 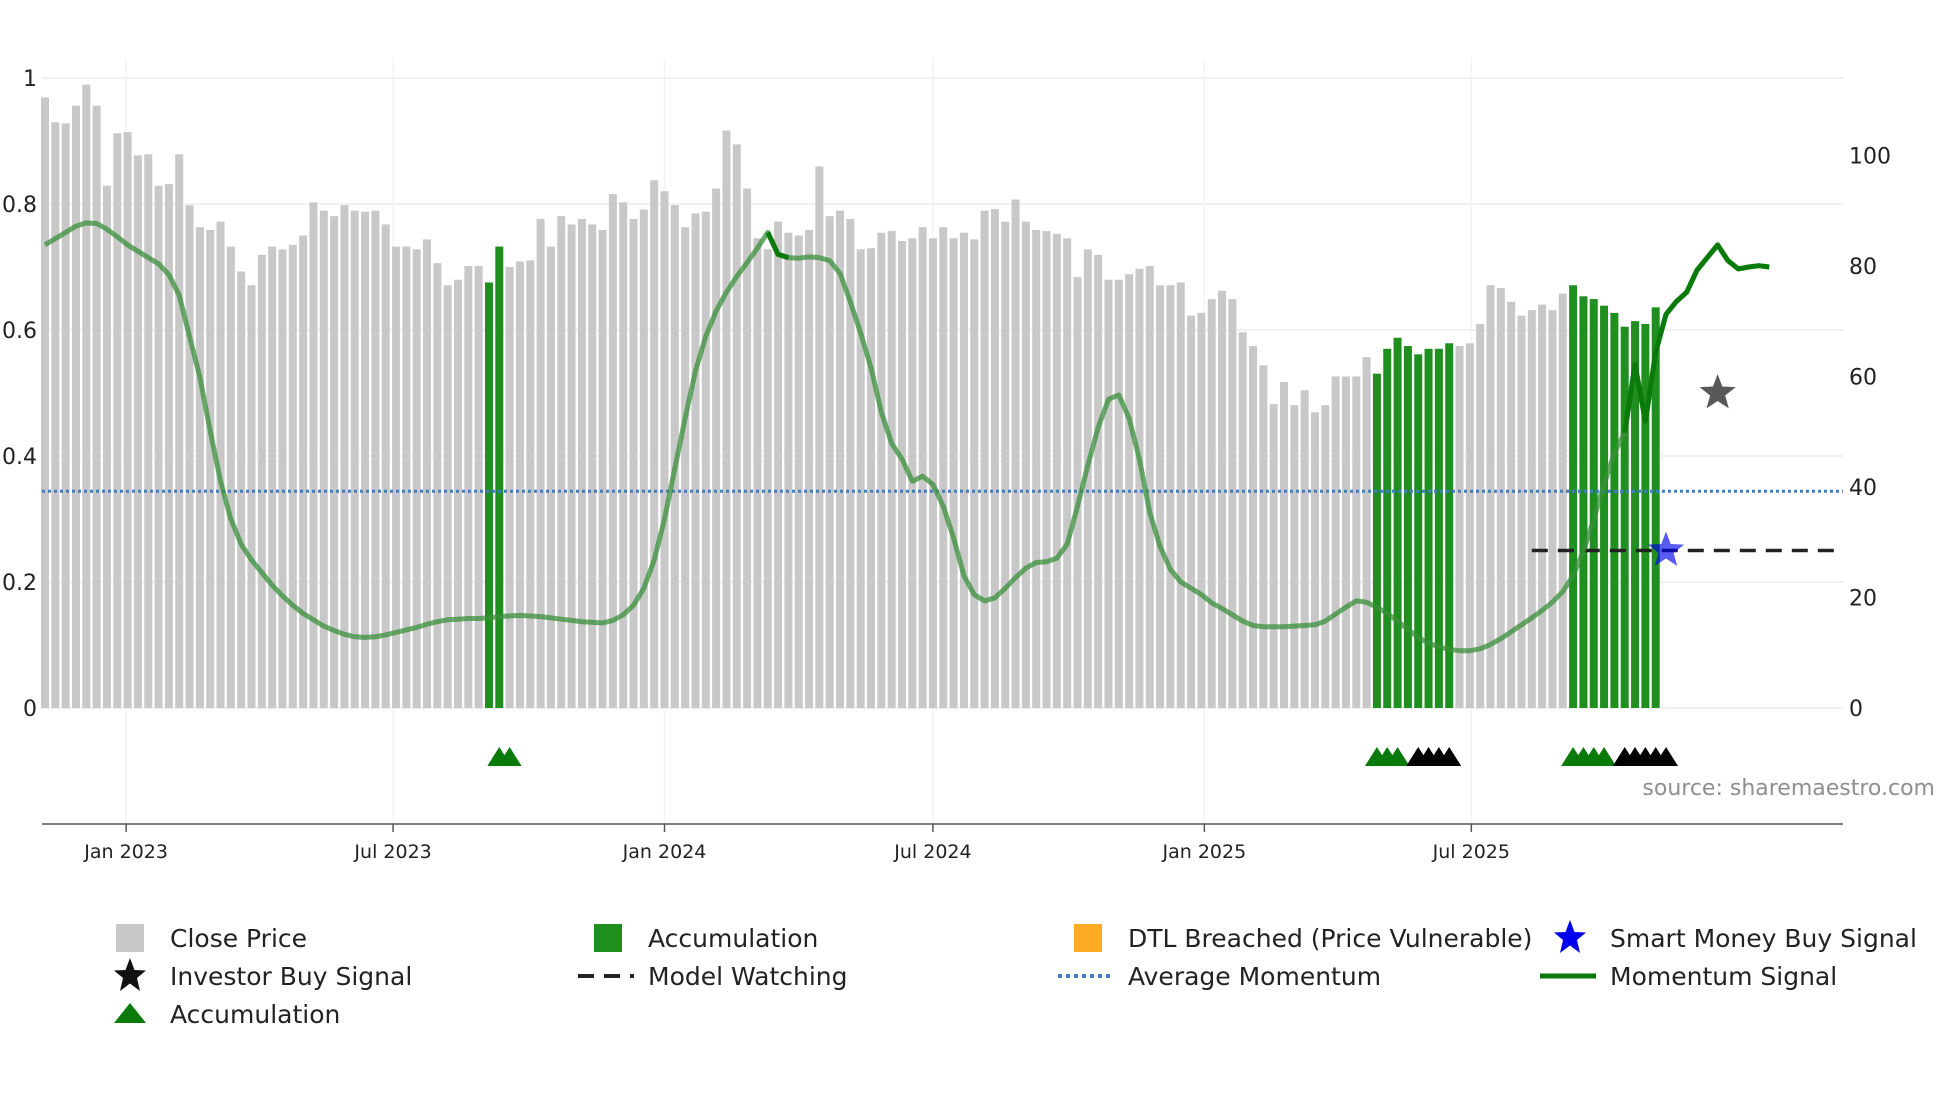 I want to click on legend-close-price: Close Price, so click(x=202, y=938).